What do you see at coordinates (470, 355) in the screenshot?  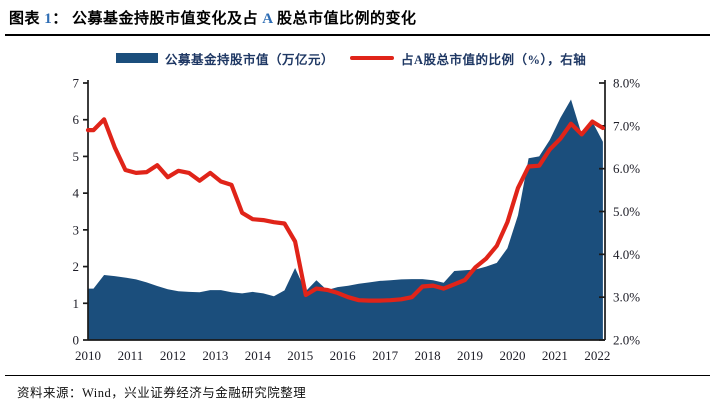 I see `svg-text: 2019` at bounding box center [470, 355].